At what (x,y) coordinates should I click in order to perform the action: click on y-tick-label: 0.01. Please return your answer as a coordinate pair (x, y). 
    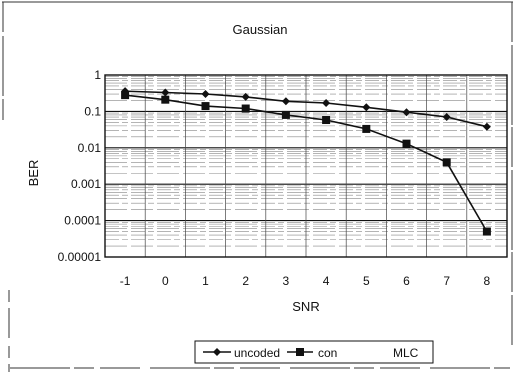
    Looking at the image, I should click on (90, 148).